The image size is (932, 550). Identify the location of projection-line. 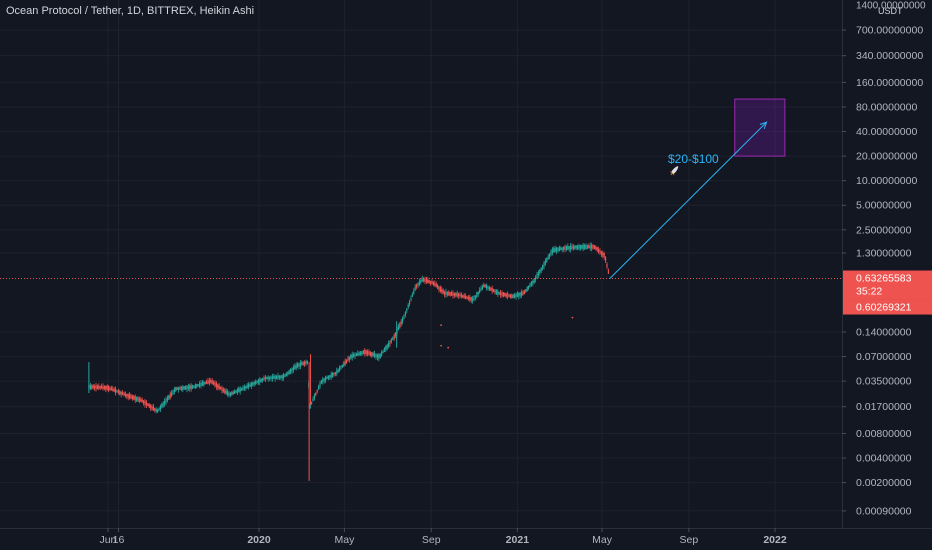
(688, 200).